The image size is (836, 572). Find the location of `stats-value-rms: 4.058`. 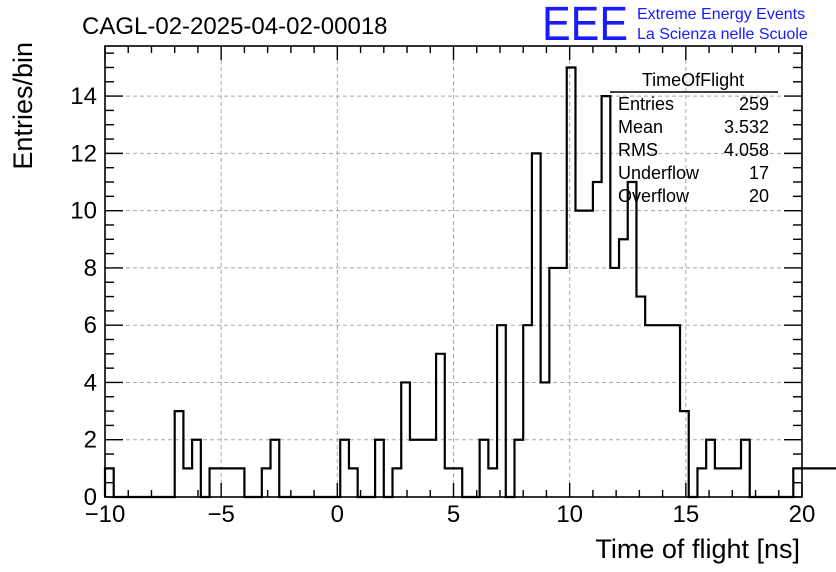

stats-value-rms: 4.058 is located at coordinates (746, 150).